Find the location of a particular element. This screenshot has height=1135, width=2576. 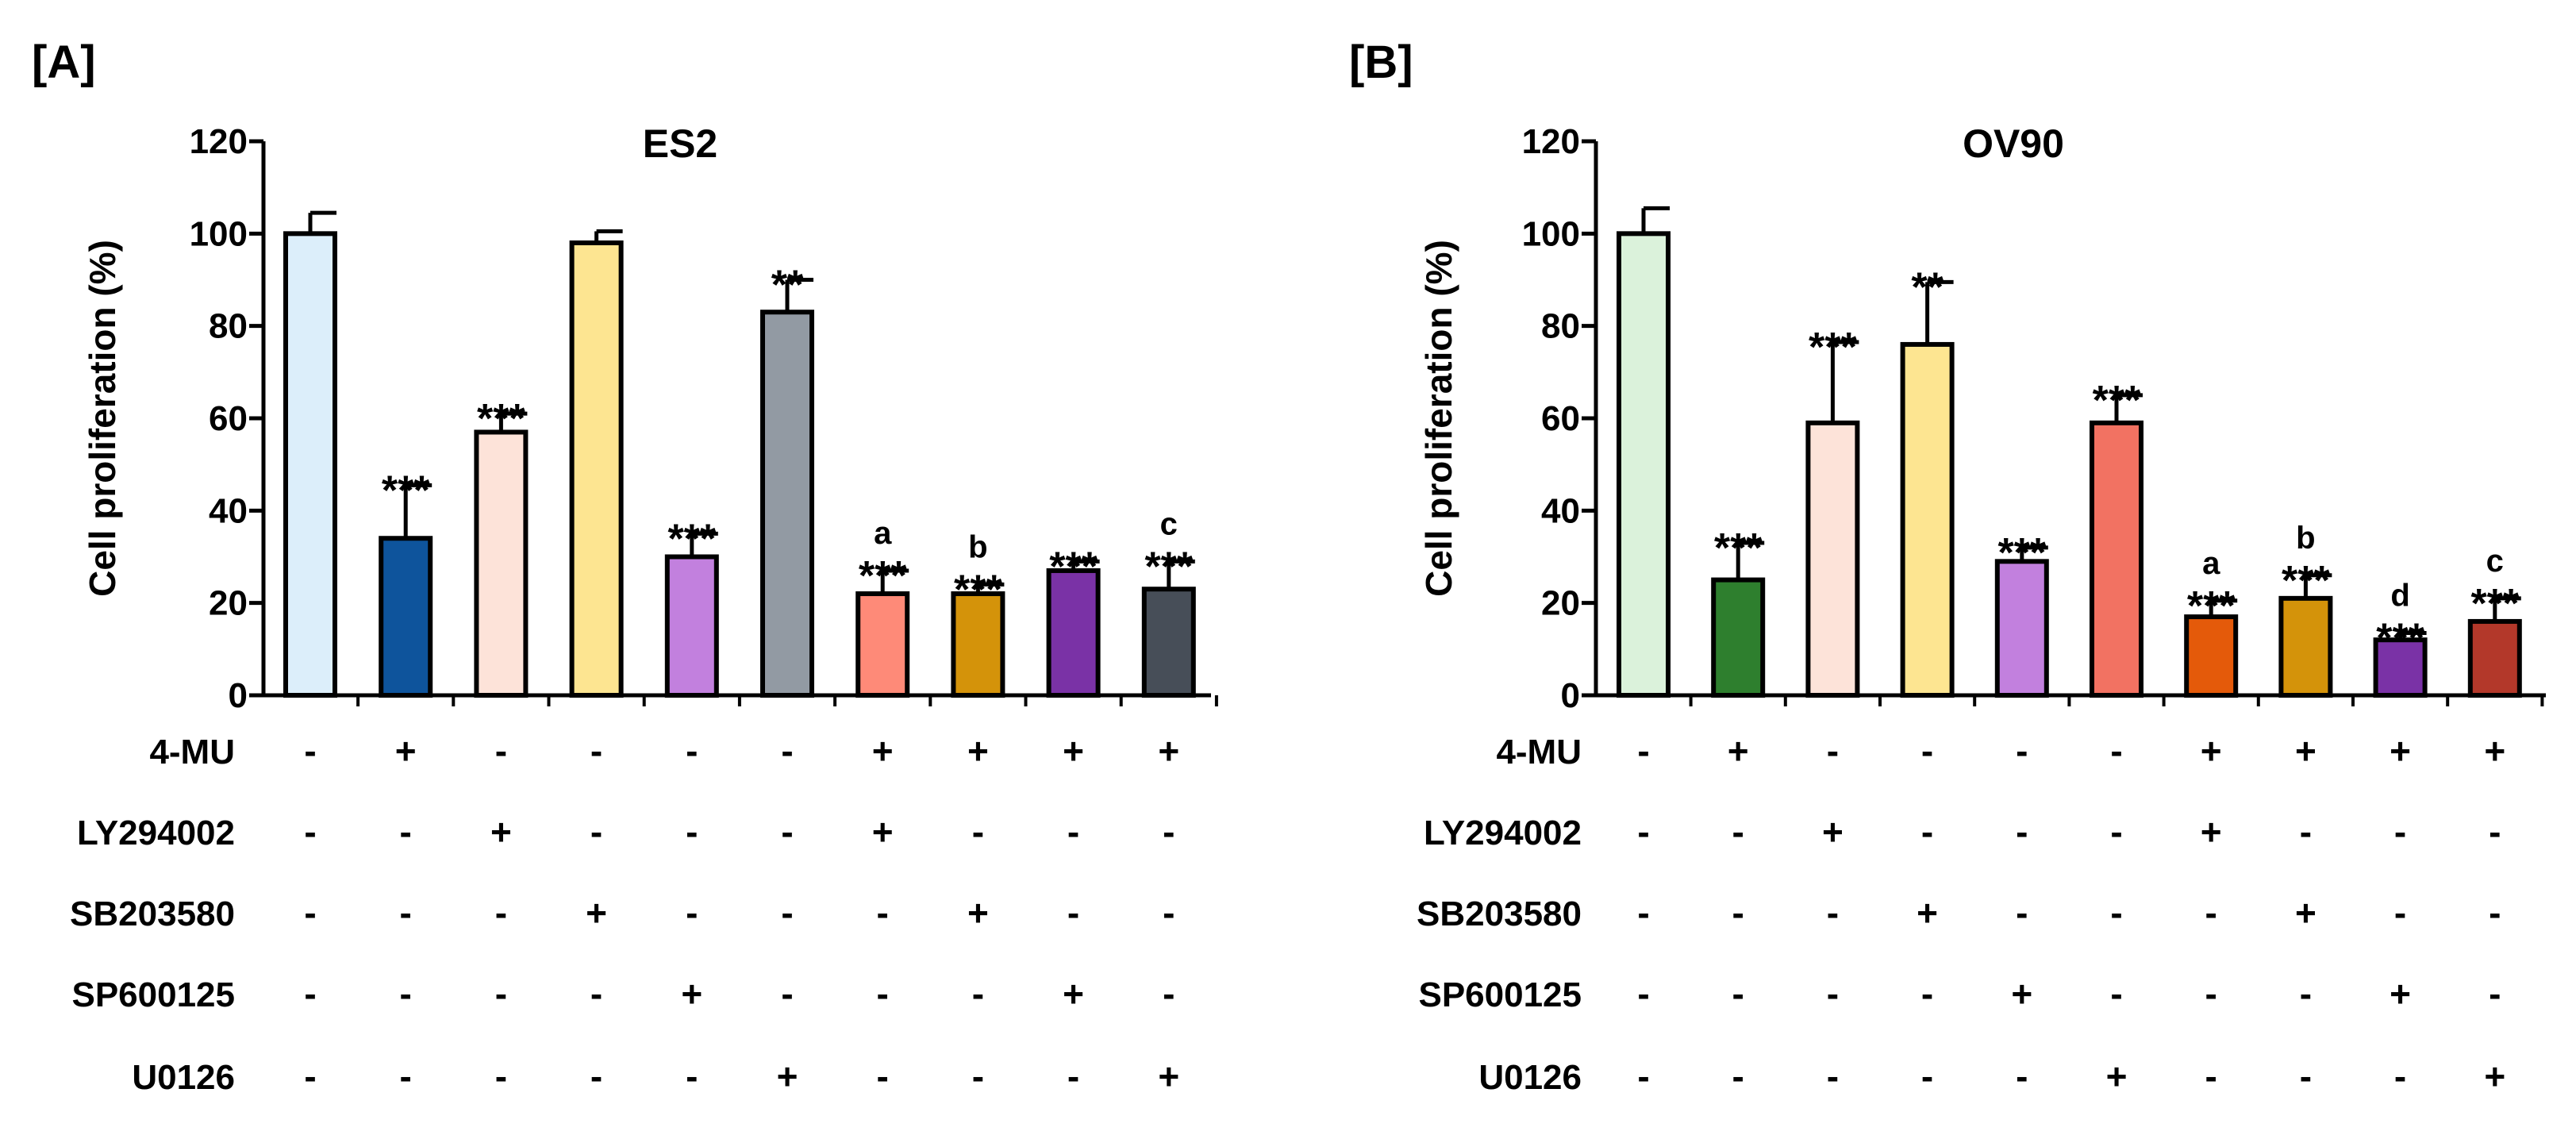

treatment-row-label: 4-MU is located at coordinates (1539, 752).